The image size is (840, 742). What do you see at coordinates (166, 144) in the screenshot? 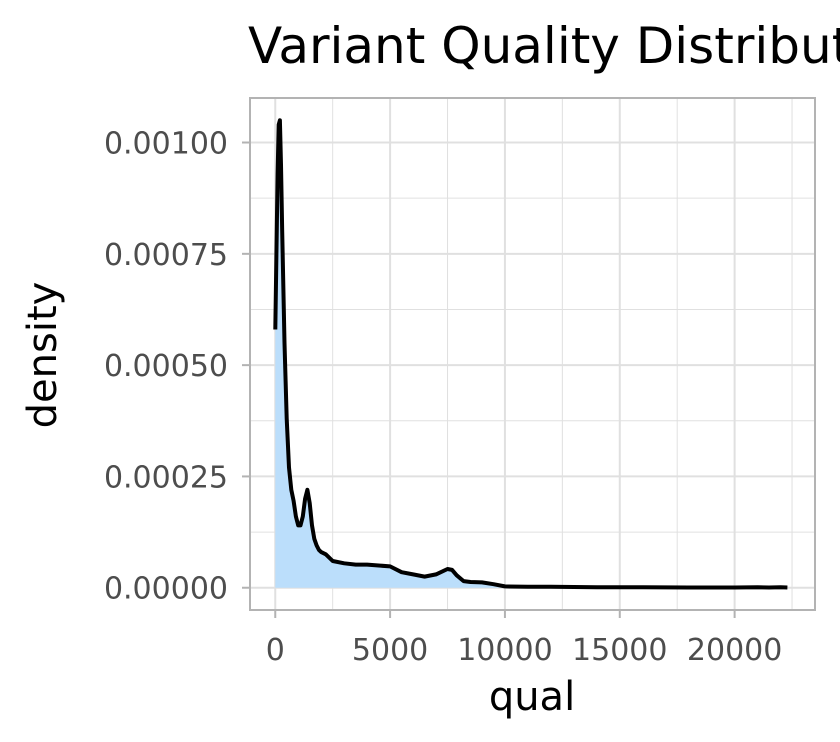
I see `y-tick-label: 0.00100` at bounding box center [166, 144].